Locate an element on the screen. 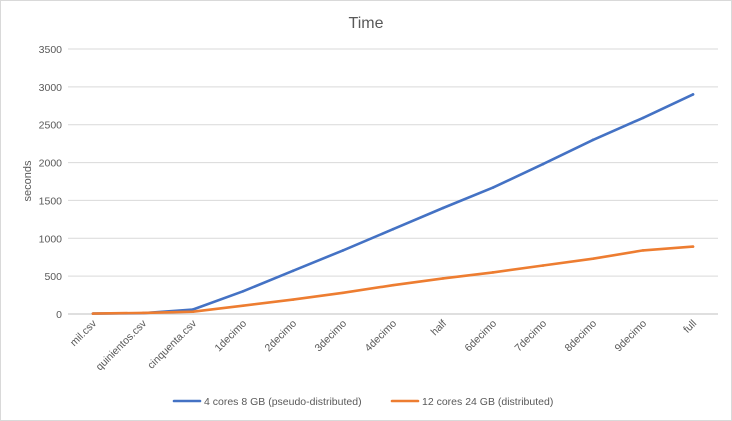 Image resolution: width=732 pixels, height=421 pixels. x-tick-label: 4decimo is located at coordinates (381, 336).